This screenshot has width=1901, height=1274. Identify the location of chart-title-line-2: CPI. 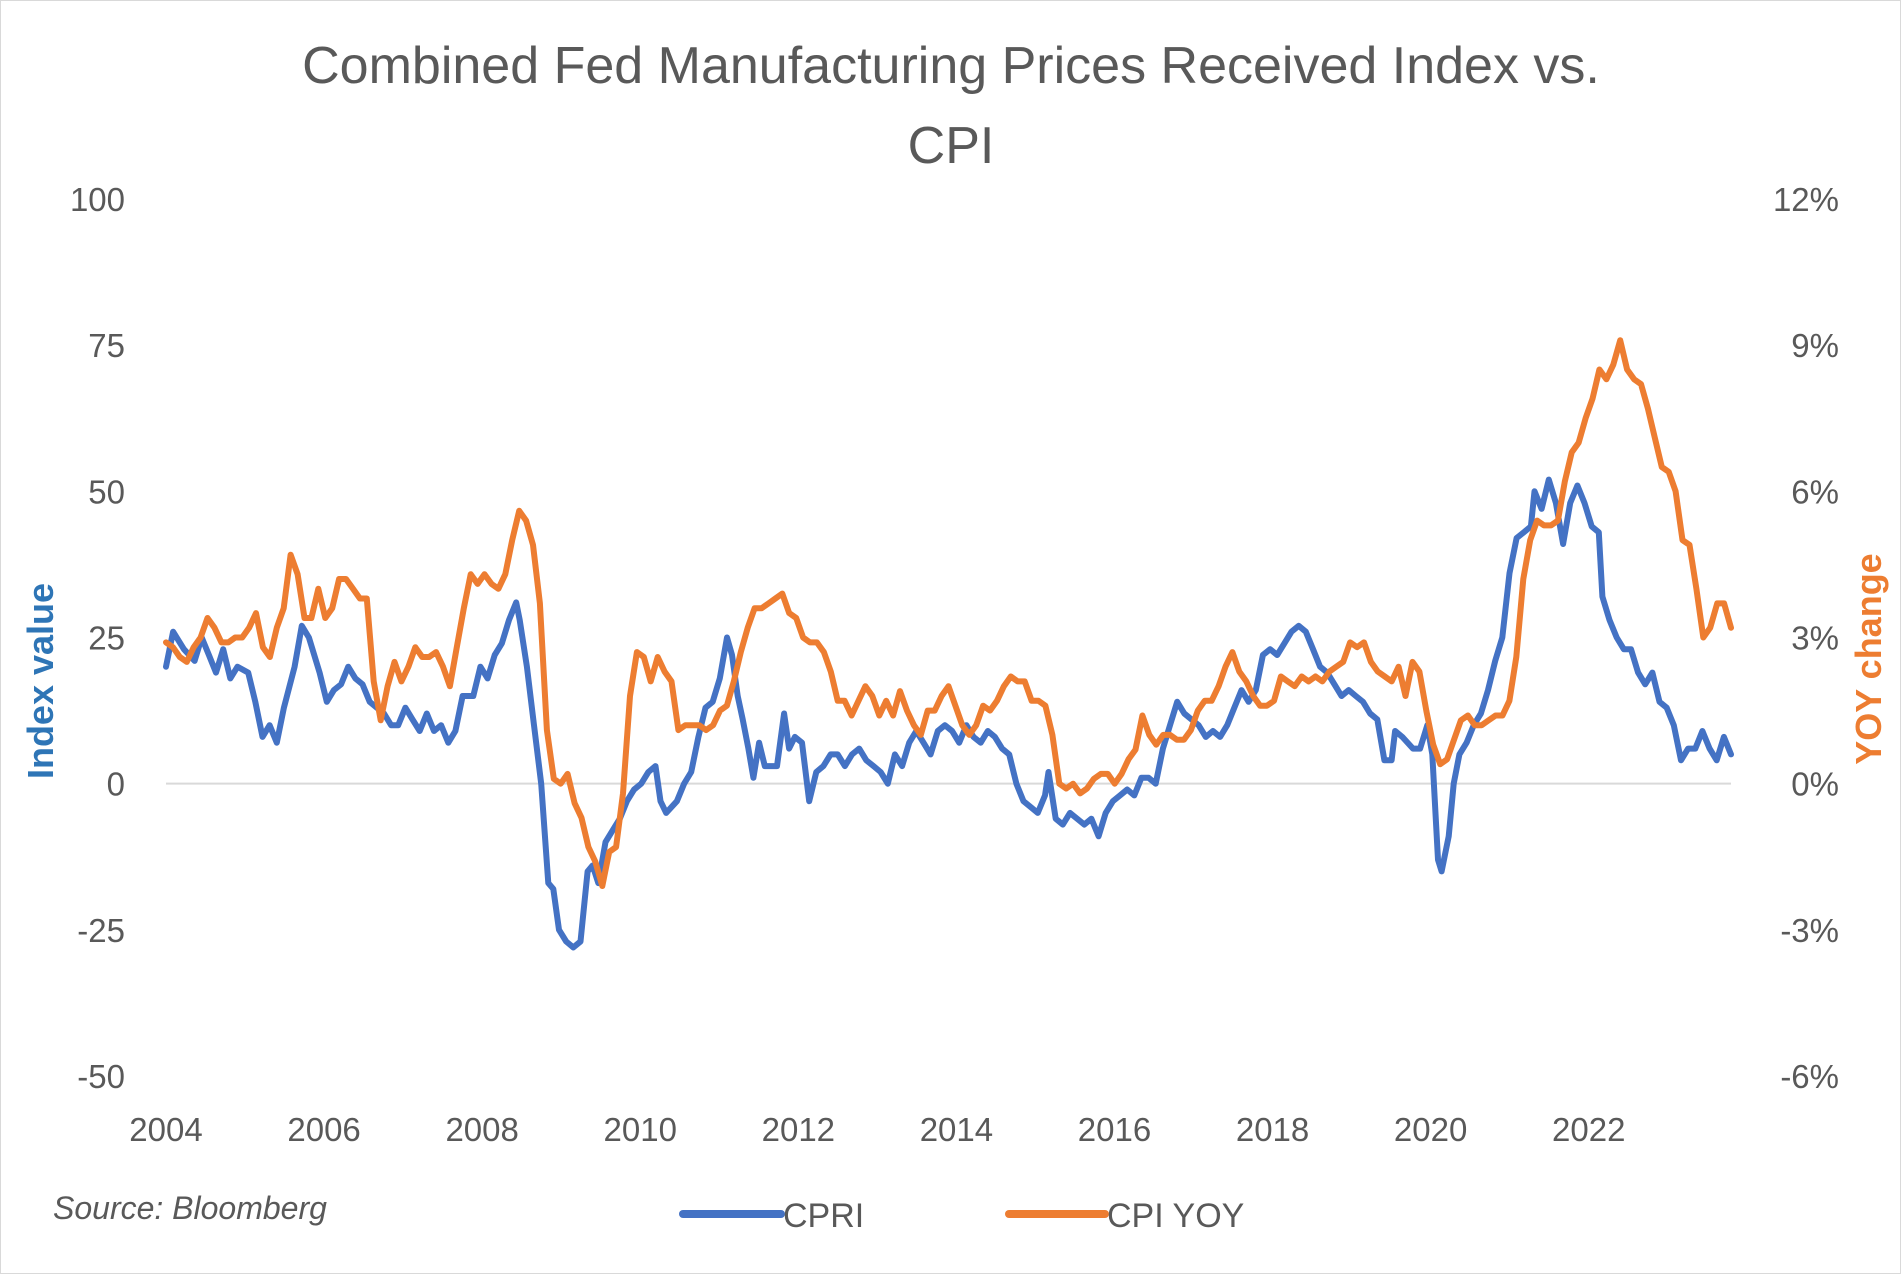
(951, 146).